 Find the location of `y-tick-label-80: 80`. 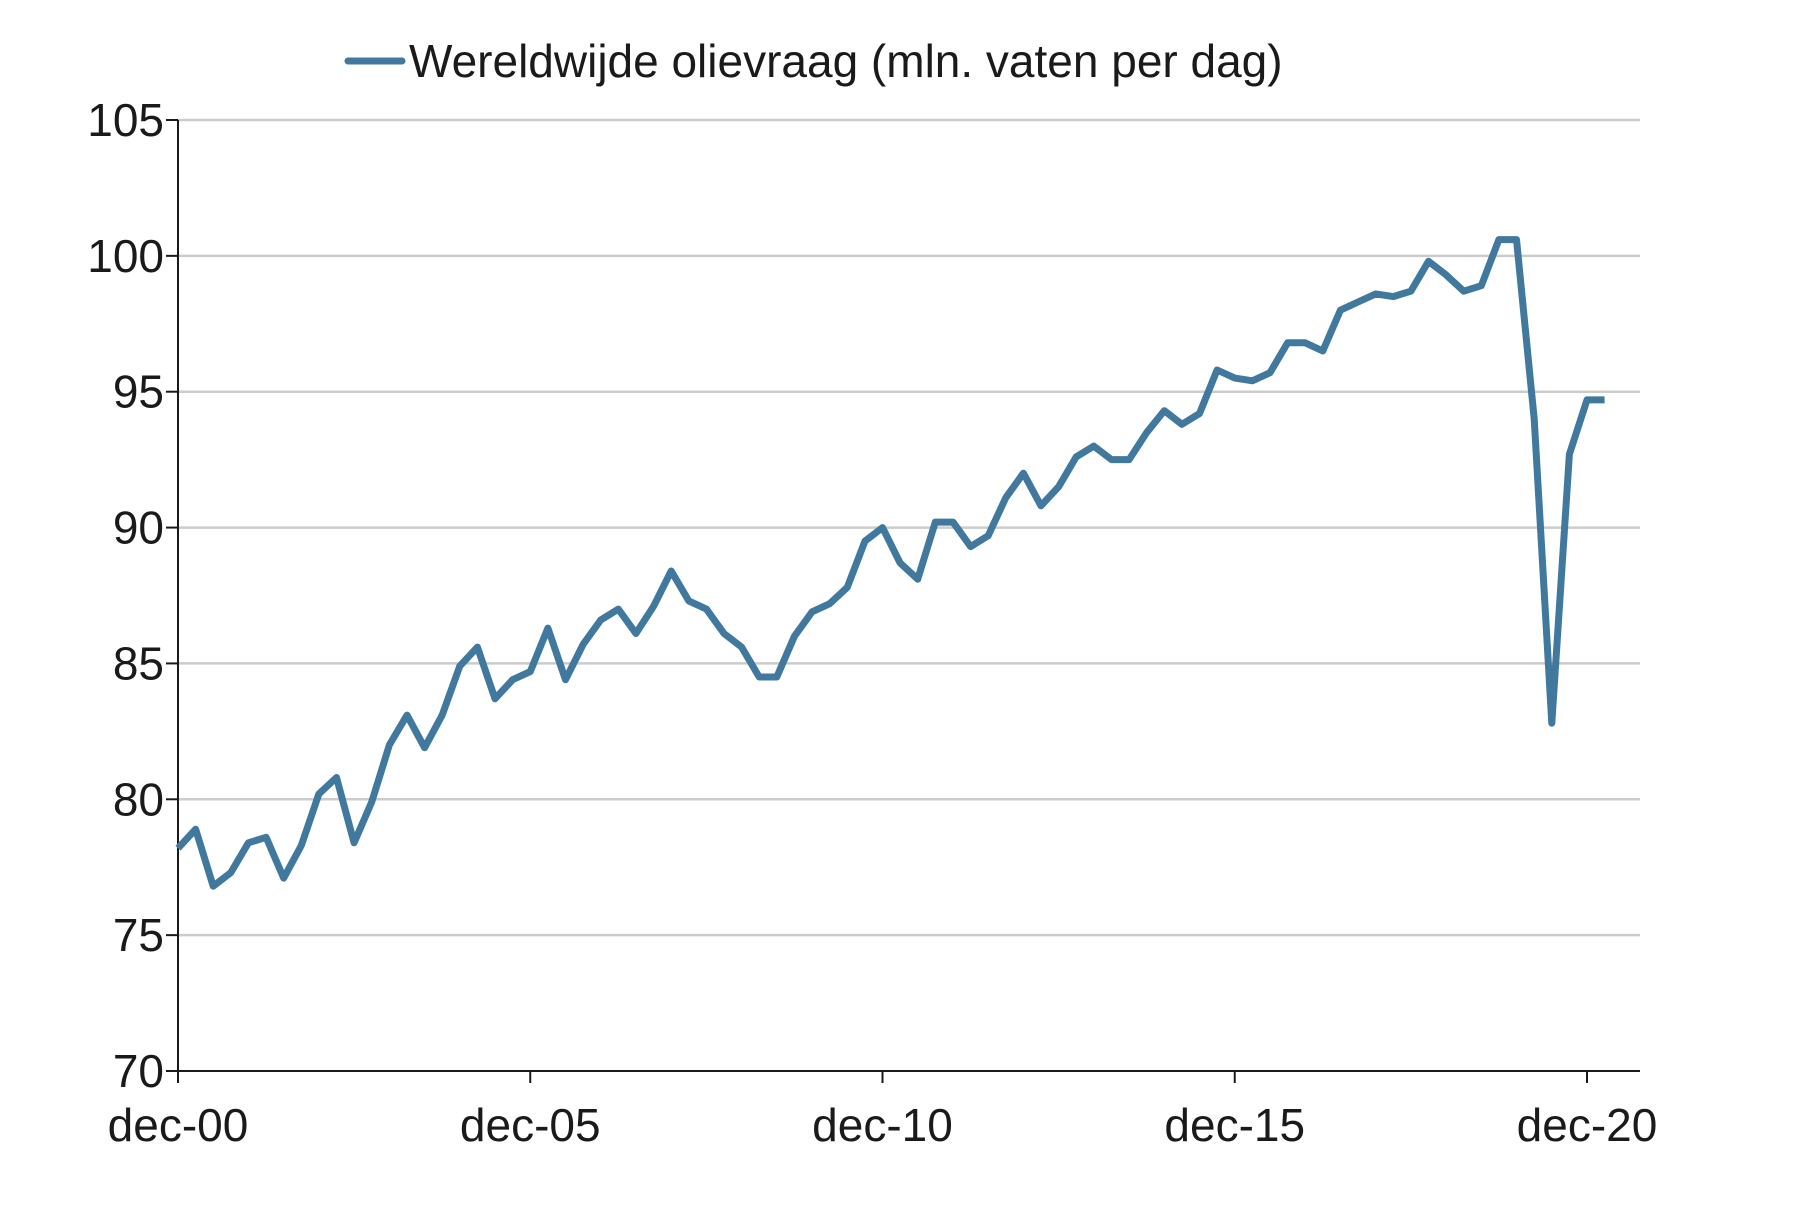

y-tick-label-80: 80 is located at coordinates (138, 799).